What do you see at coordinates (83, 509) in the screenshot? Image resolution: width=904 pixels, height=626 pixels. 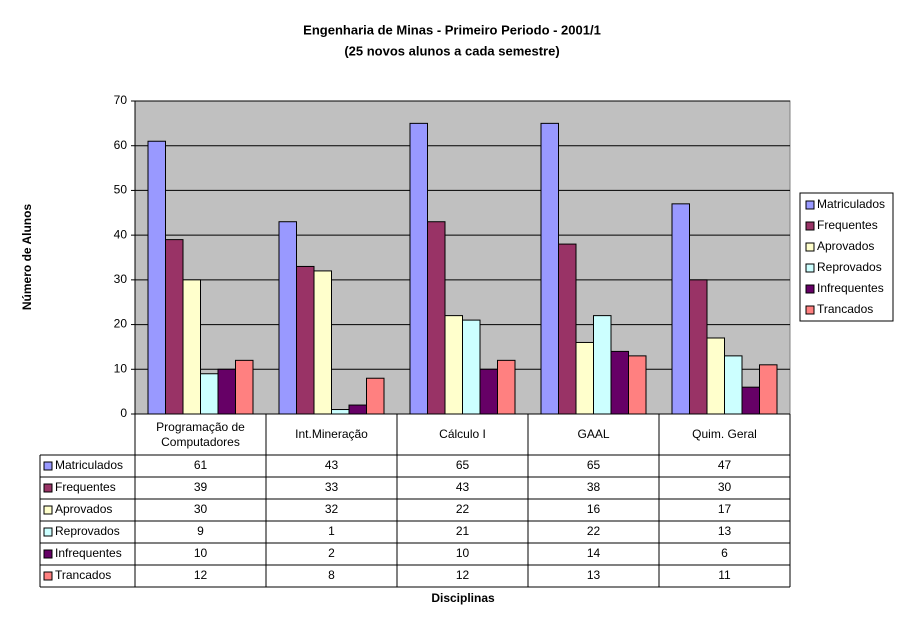 I see `table-series-name: Aprovados` at bounding box center [83, 509].